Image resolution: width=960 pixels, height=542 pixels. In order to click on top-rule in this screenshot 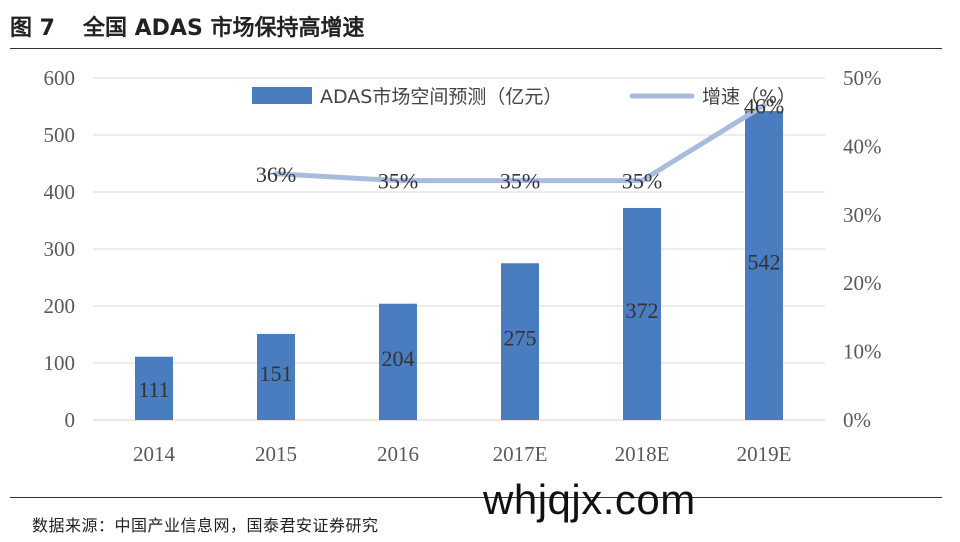, I will do `click(476, 48)`.